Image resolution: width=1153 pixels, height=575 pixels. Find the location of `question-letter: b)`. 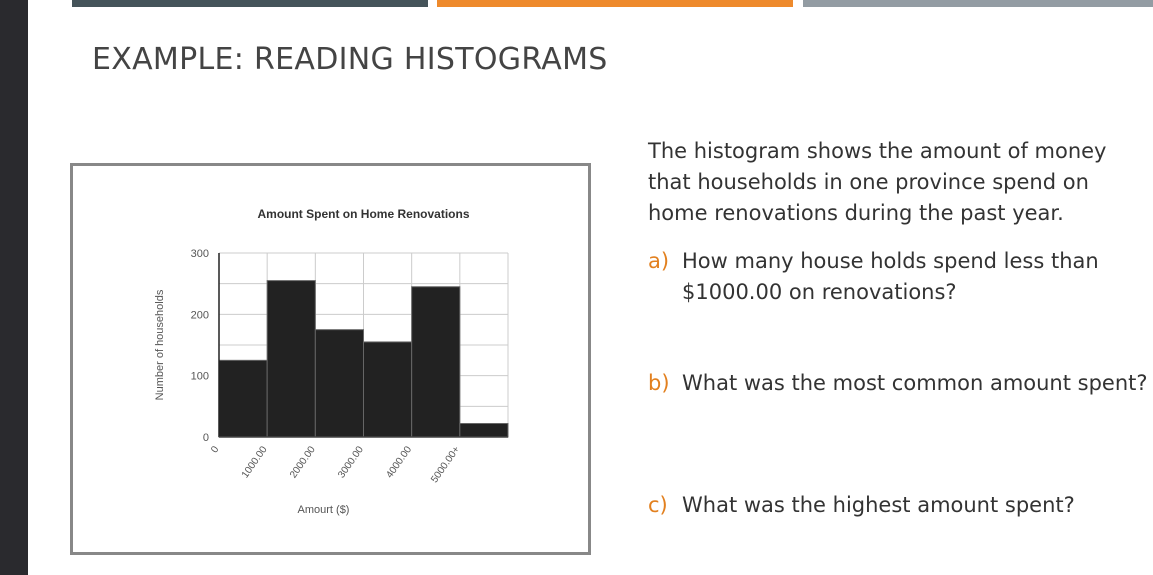

question-letter: b) is located at coordinates (659, 383).